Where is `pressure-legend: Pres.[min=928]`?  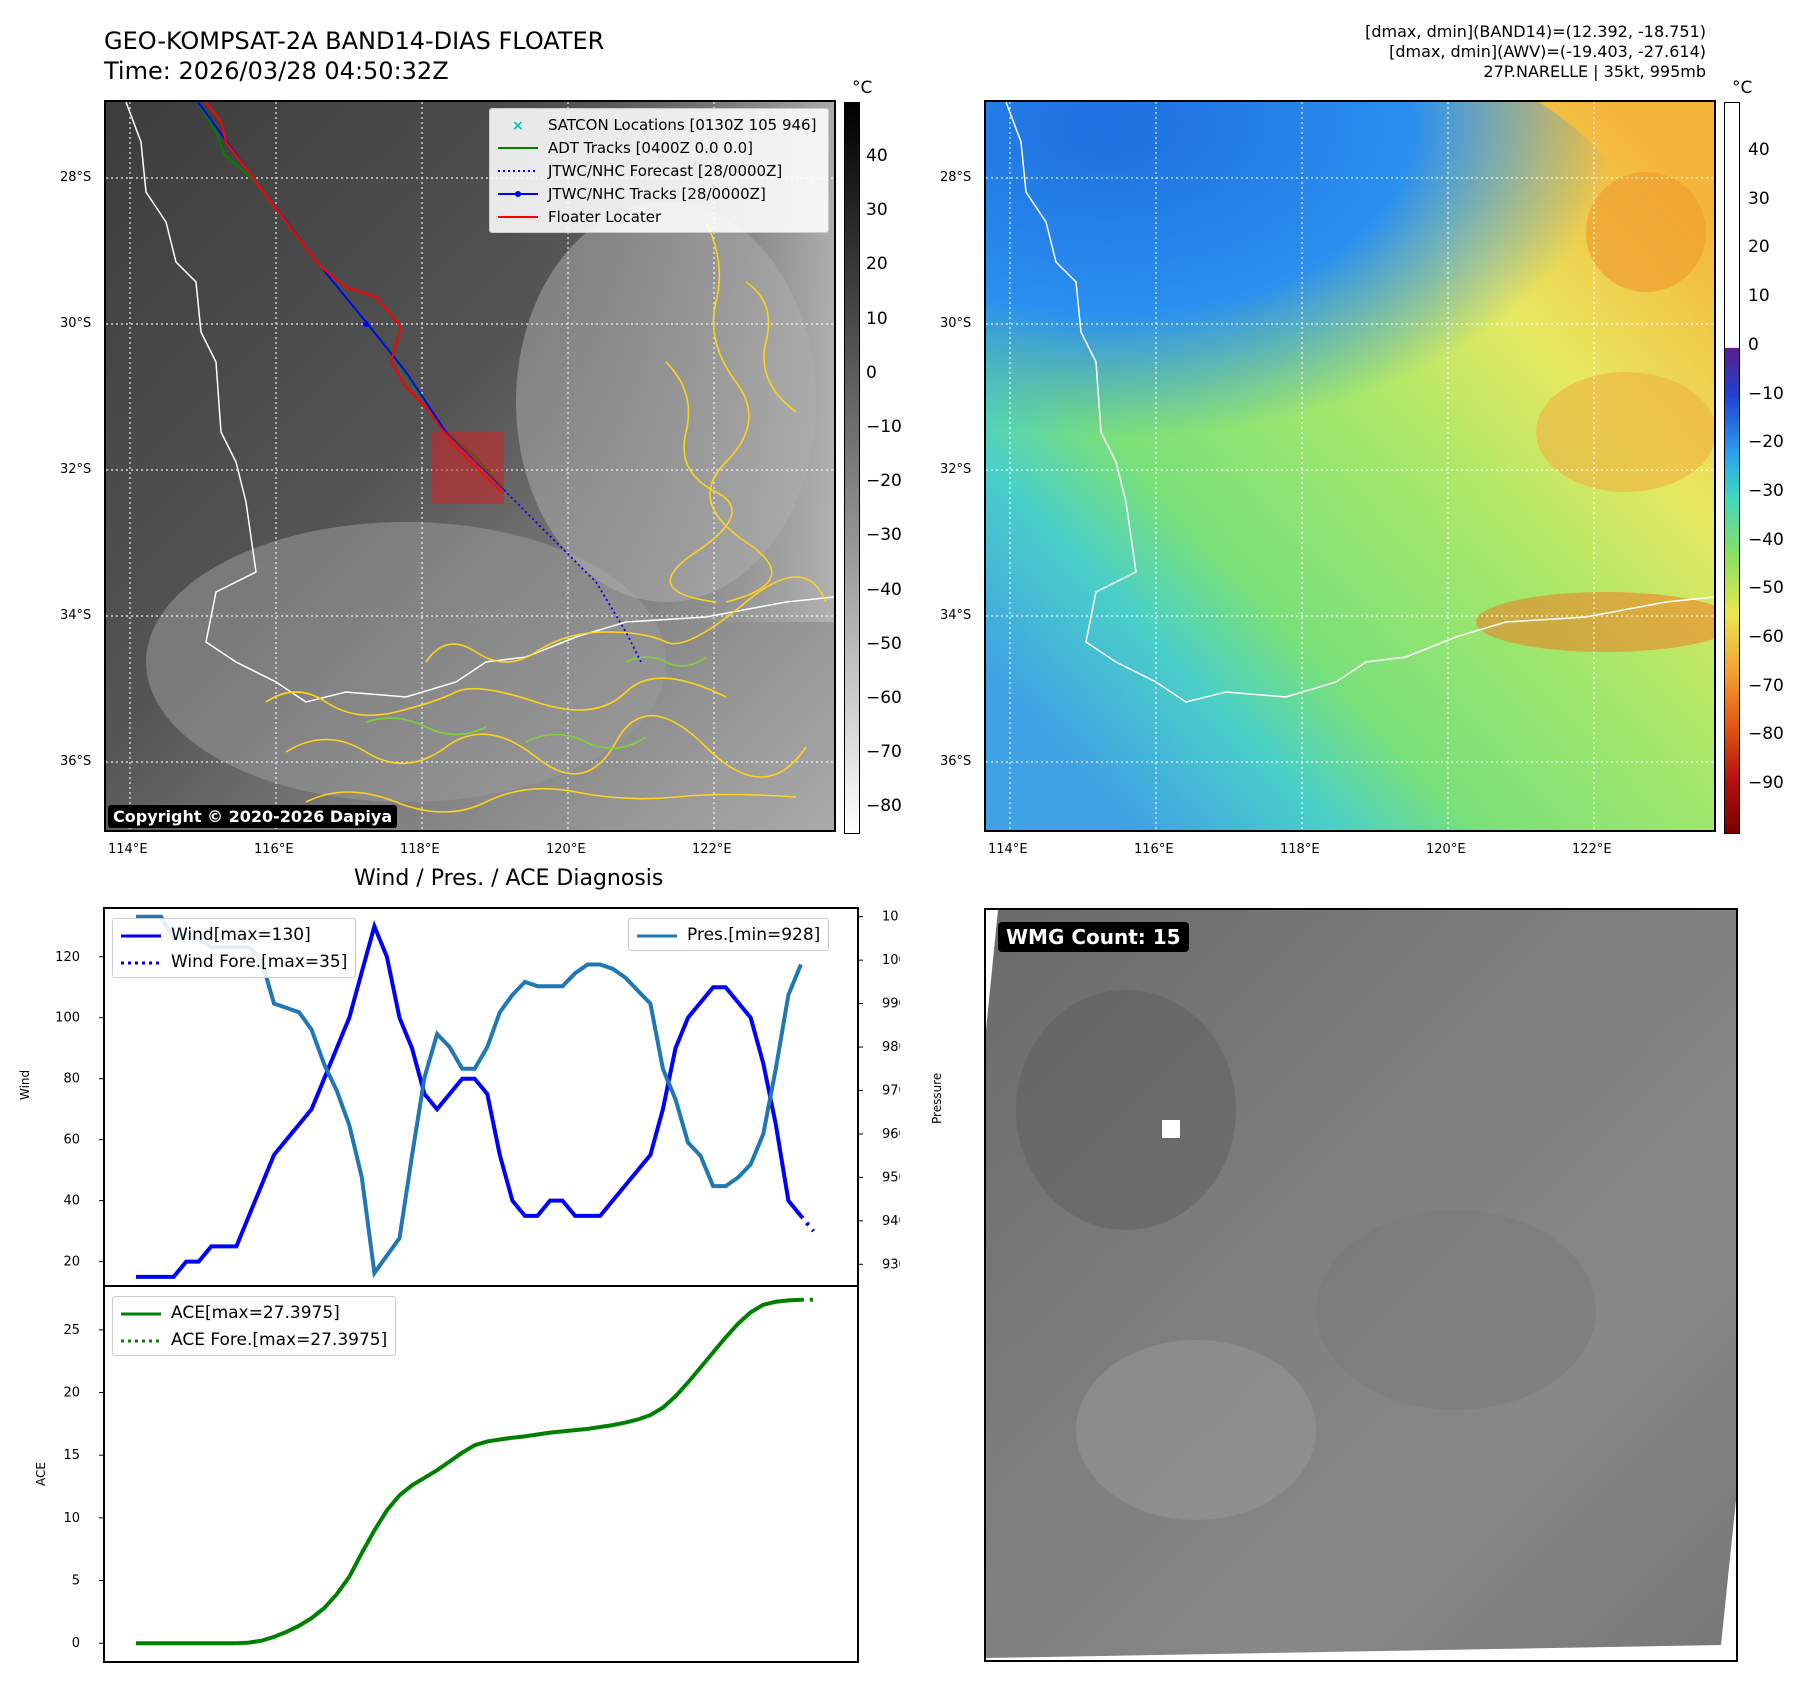
pressure-legend: Pres.[min=928] is located at coordinates (729, 934).